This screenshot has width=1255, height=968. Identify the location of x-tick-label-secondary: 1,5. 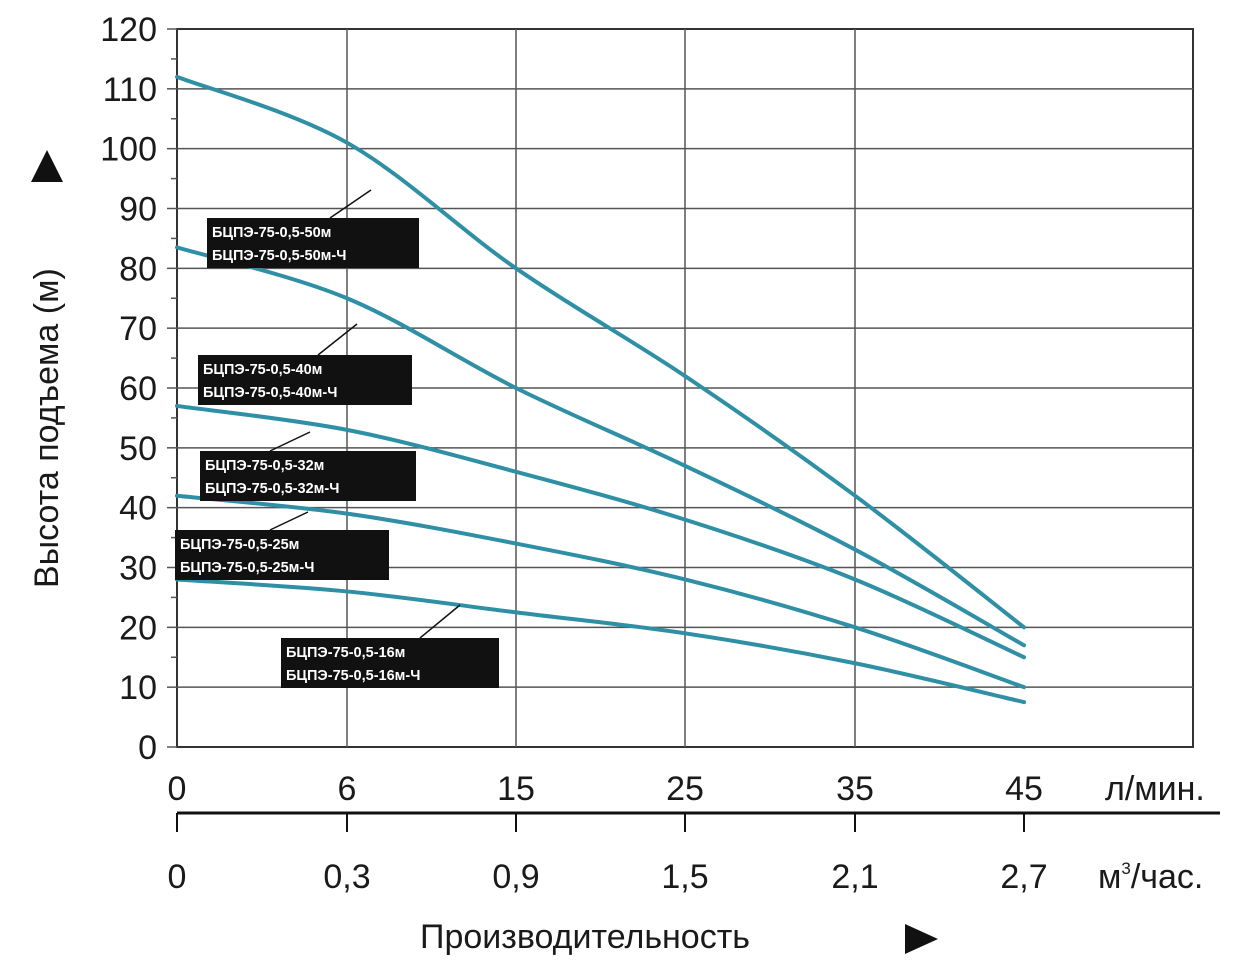
(684, 877).